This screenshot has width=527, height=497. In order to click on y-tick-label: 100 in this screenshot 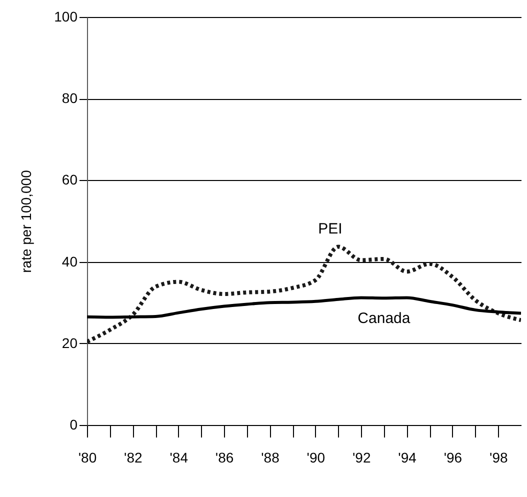, I will do `click(66, 16)`.